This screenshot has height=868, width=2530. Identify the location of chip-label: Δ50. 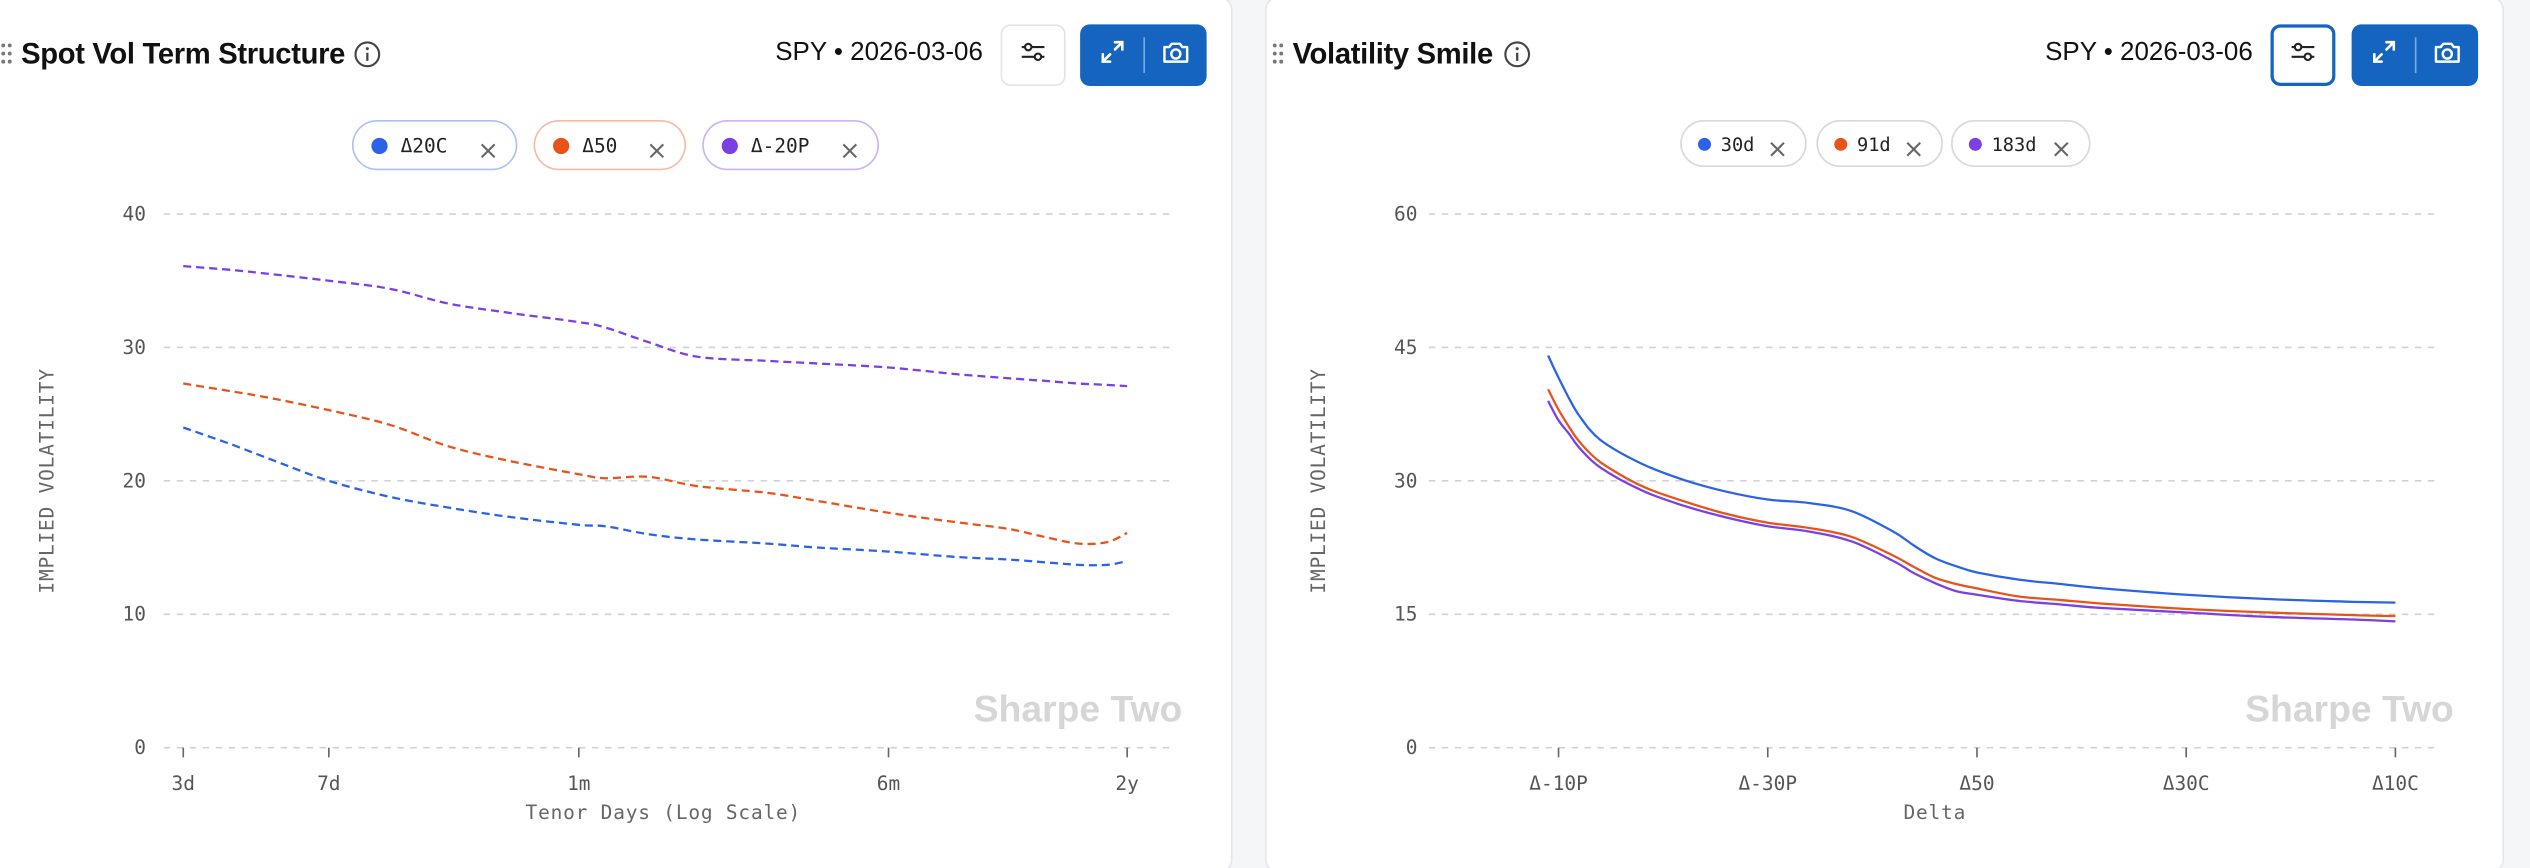
(600, 145).